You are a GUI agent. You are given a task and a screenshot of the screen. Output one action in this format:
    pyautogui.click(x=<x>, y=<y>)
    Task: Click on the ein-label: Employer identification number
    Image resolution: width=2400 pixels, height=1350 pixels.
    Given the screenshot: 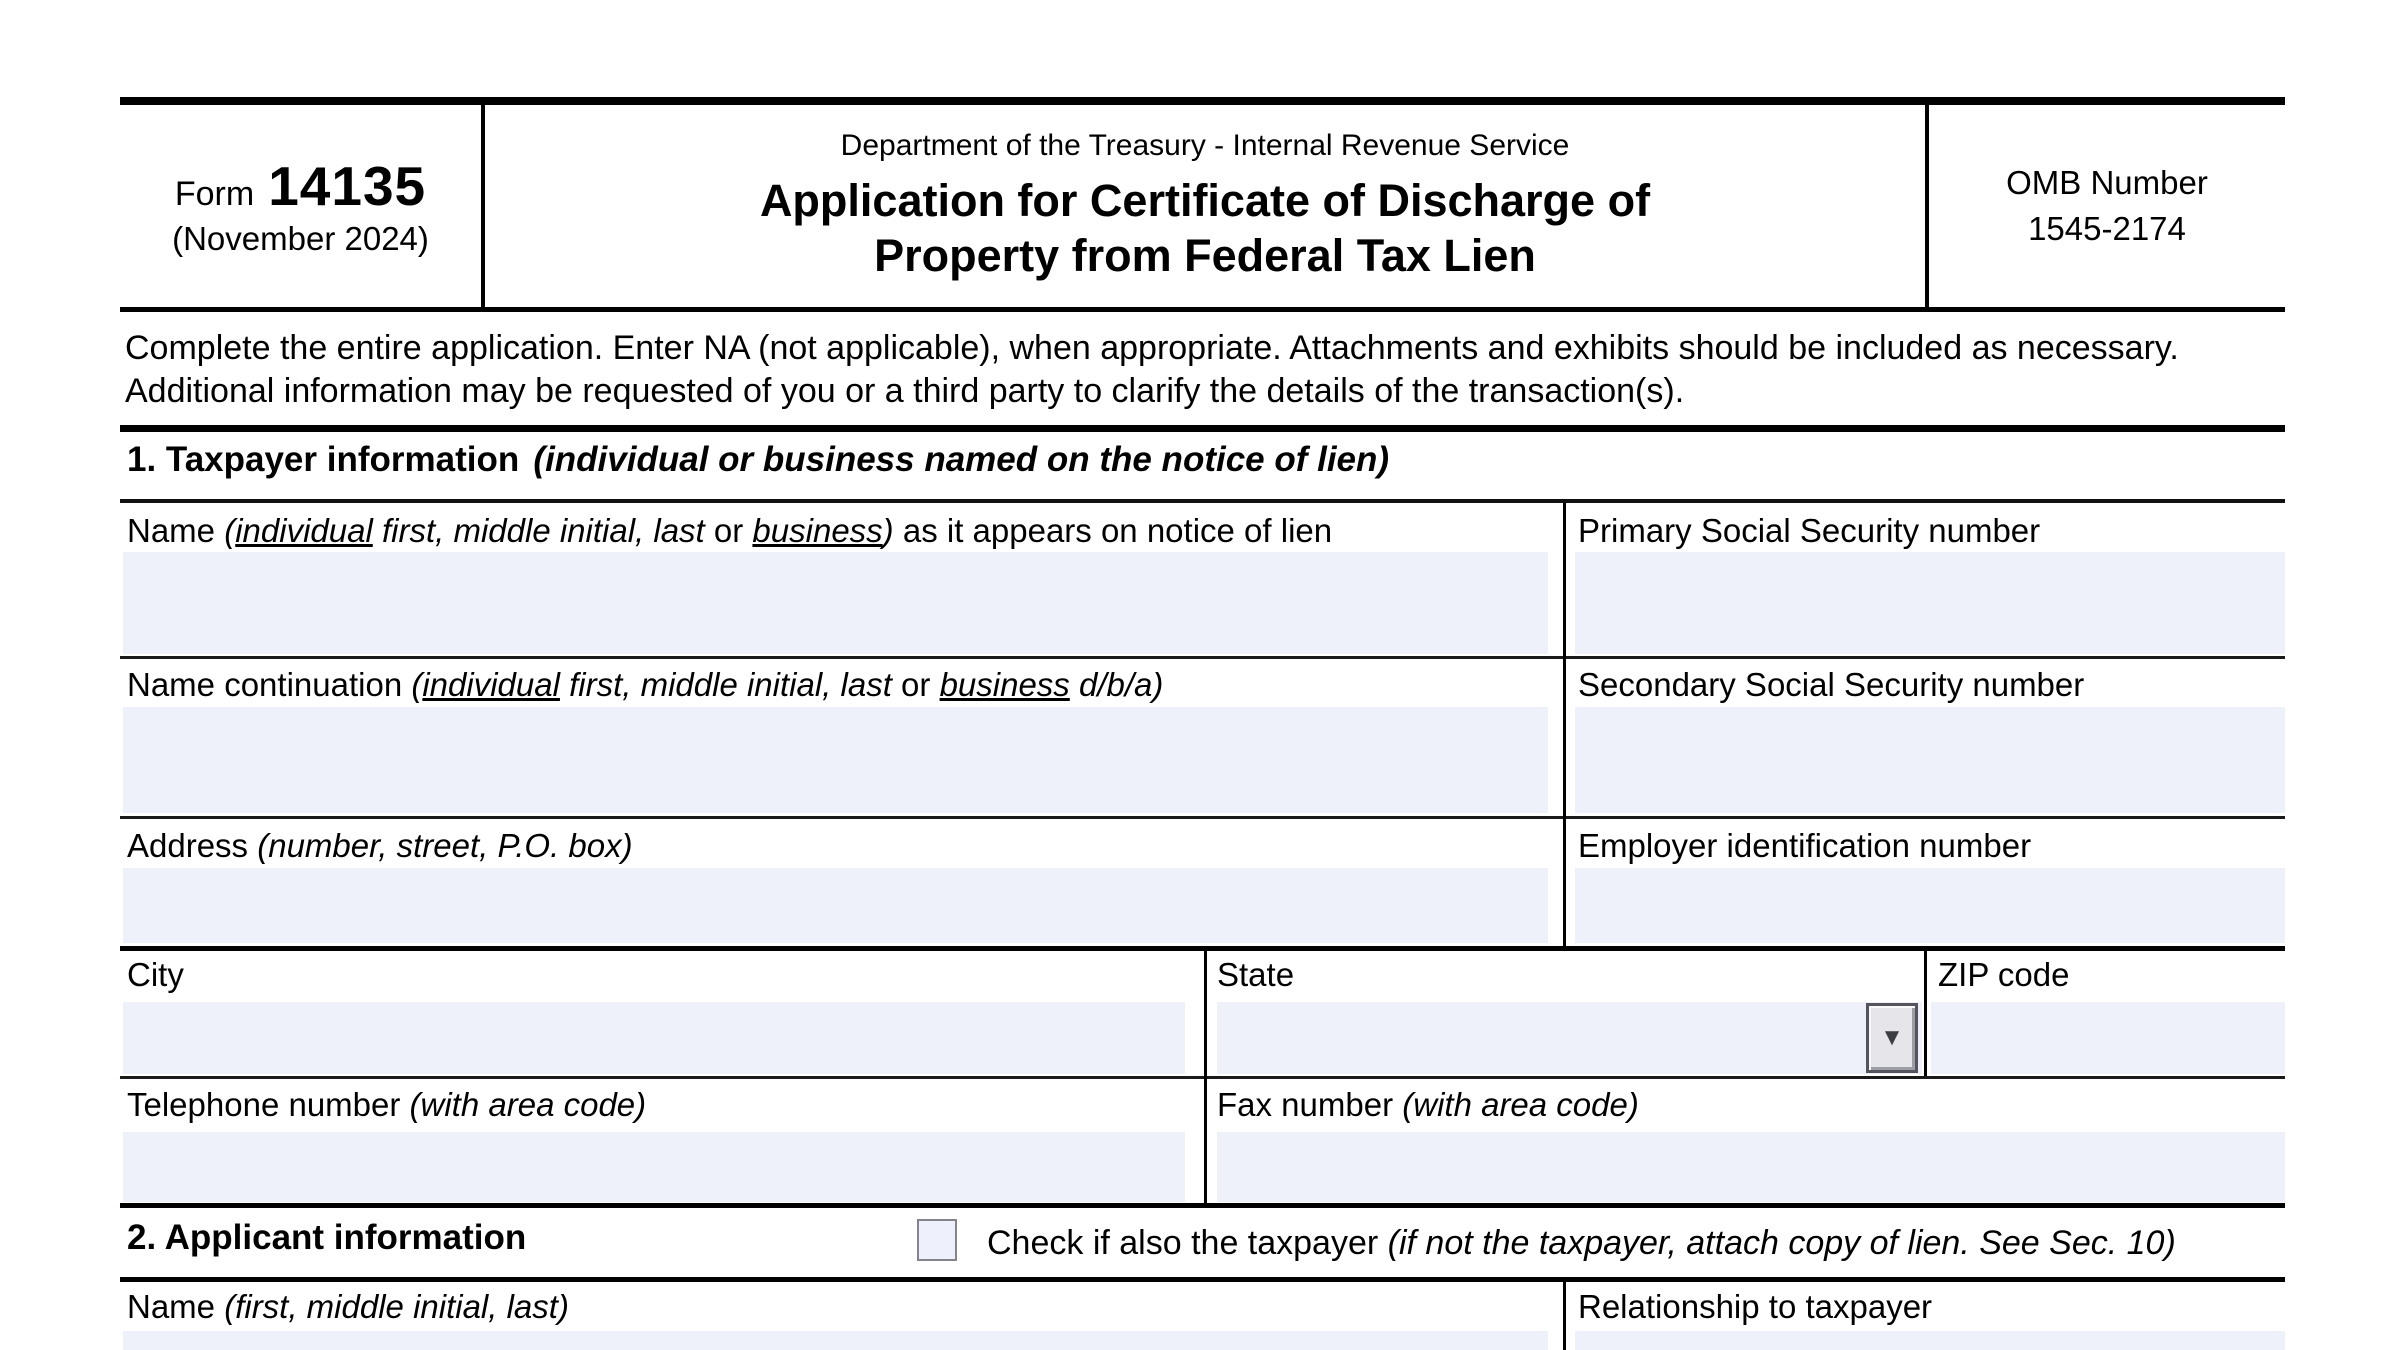 What is the action you would take?
    pyautogui.click(x=1805, y=845)
    